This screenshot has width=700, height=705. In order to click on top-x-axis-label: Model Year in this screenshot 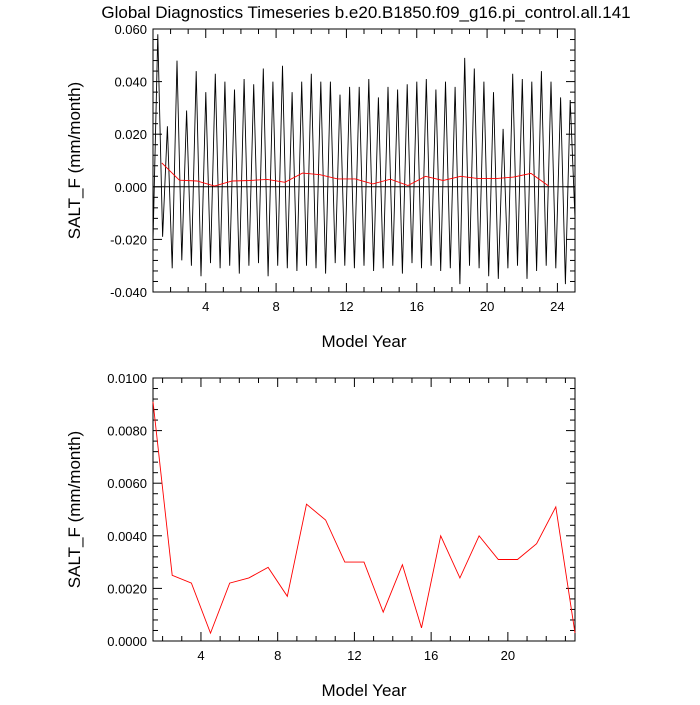, I will do `click(363, 341)`.